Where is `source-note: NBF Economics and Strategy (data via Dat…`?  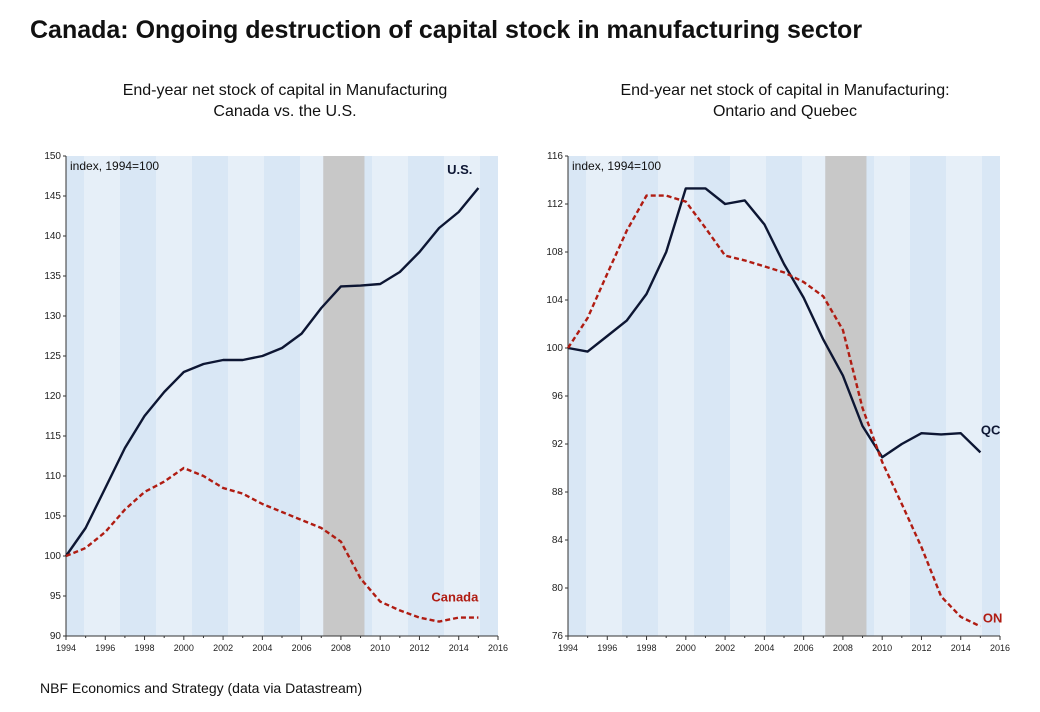 source-note: NBF Economics and Strategy (data via Dat… is located at coordinates (201, 688).